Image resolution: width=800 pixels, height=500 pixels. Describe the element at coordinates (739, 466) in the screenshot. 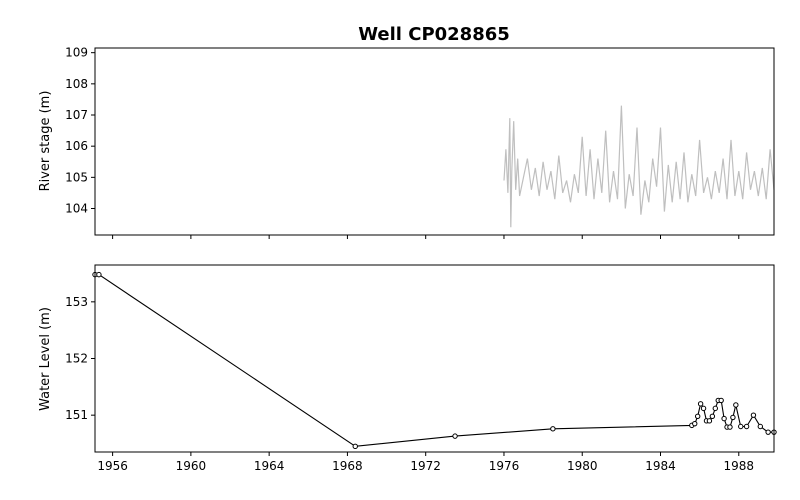

I see `x-tick-label: 1988` at that location.